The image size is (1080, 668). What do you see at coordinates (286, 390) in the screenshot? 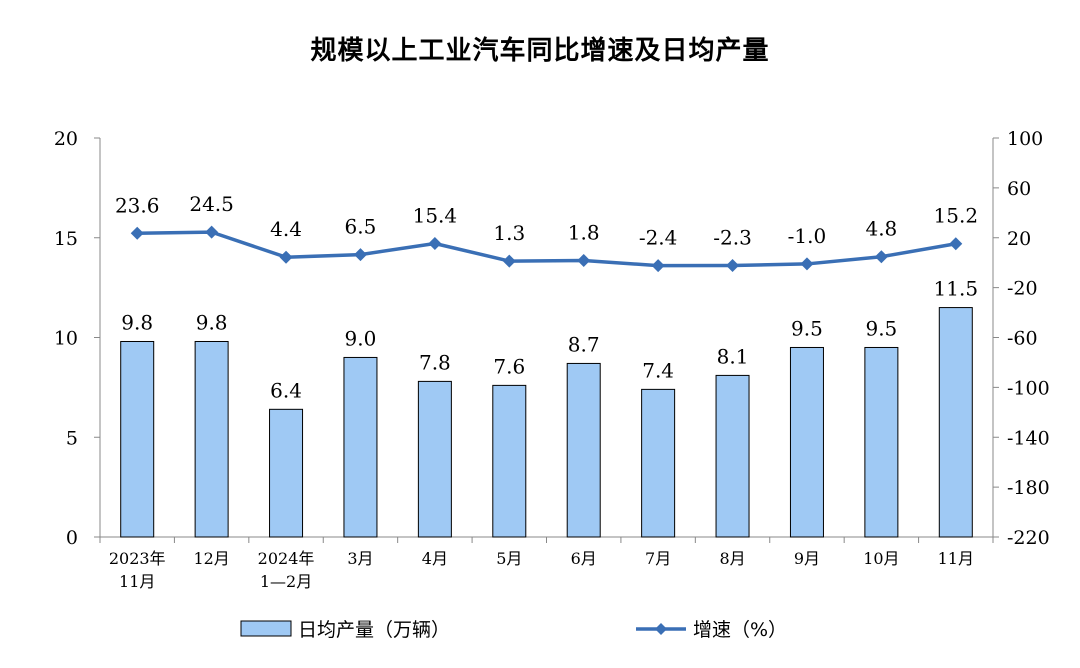
I see `bar-value-label: 6.4` at bounding box center [286, 390].